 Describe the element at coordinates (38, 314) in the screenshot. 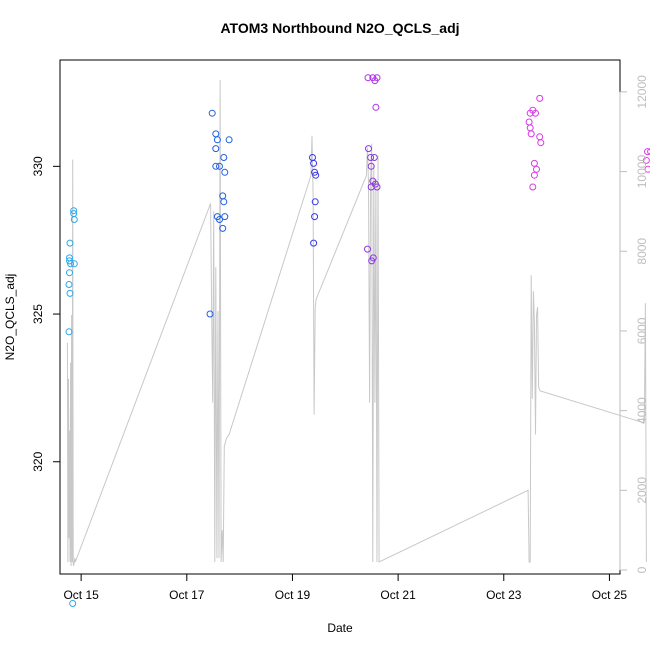

I see `y-tick-label: 325` at that location.